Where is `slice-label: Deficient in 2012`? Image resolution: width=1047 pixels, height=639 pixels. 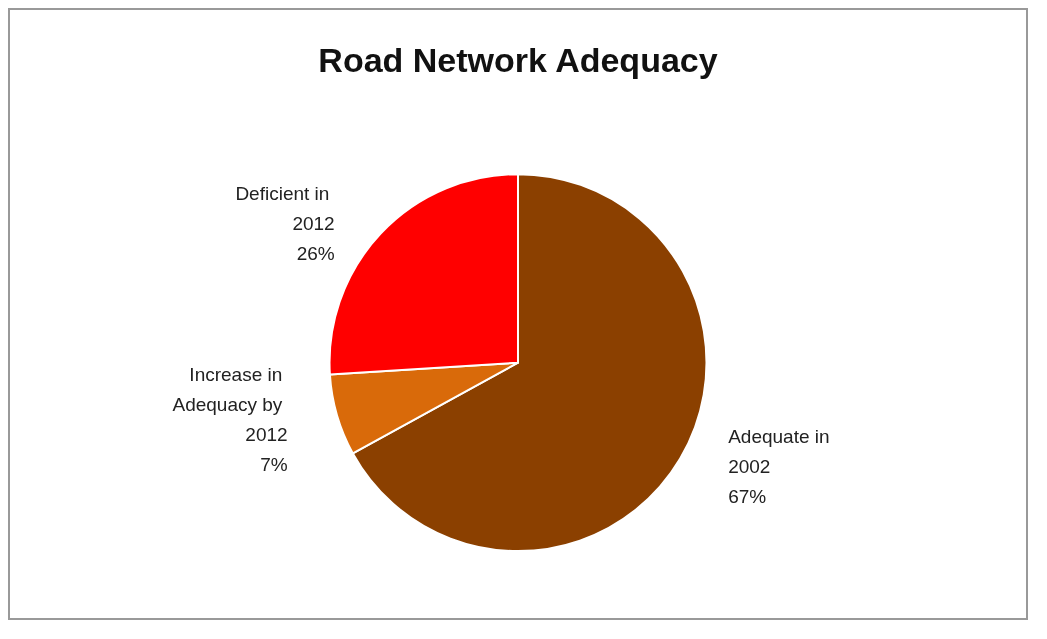 slice-label: Deficient in 2012 is located at coordinates (285, 208).